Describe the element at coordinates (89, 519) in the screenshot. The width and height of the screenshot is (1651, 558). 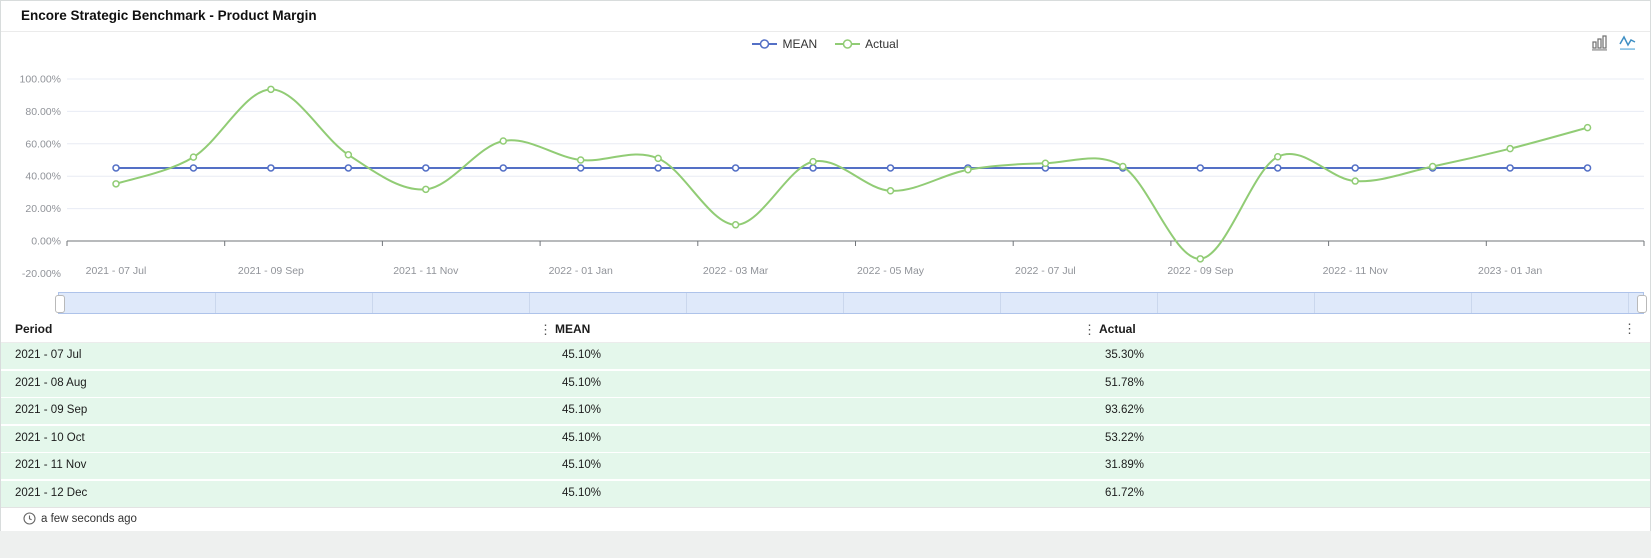
I see `last-updated-text: a few seconds ago` at that location.